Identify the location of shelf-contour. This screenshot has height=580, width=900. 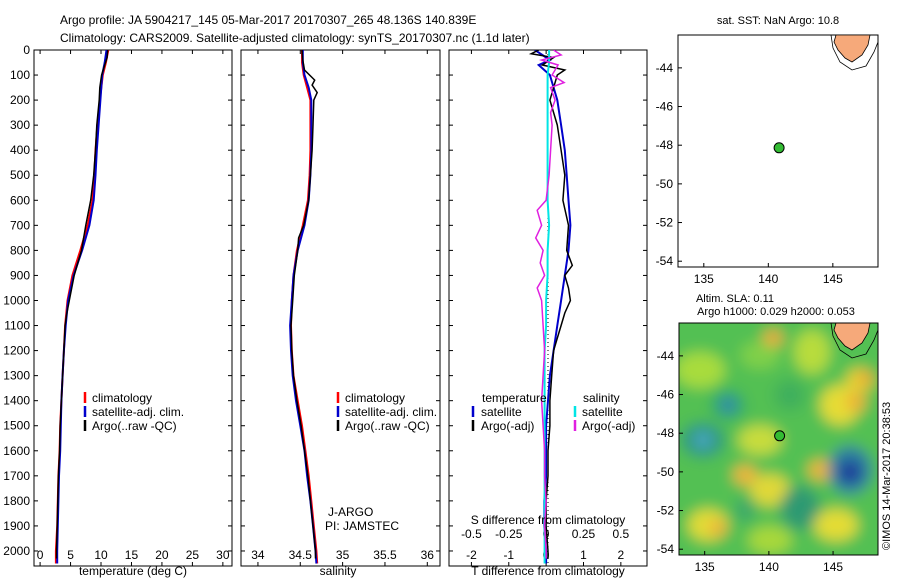
(854, 53).